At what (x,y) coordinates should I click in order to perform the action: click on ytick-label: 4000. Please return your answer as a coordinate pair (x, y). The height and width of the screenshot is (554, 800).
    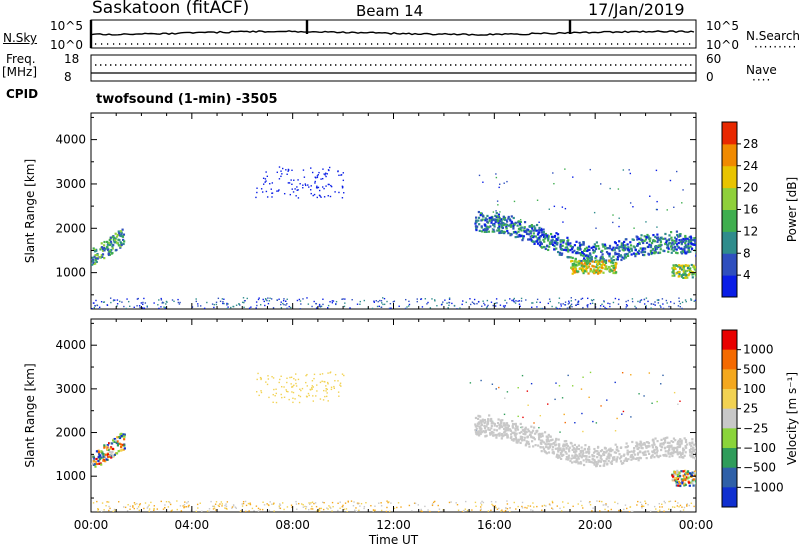
    Looking at the image, I should click on (70, 345).